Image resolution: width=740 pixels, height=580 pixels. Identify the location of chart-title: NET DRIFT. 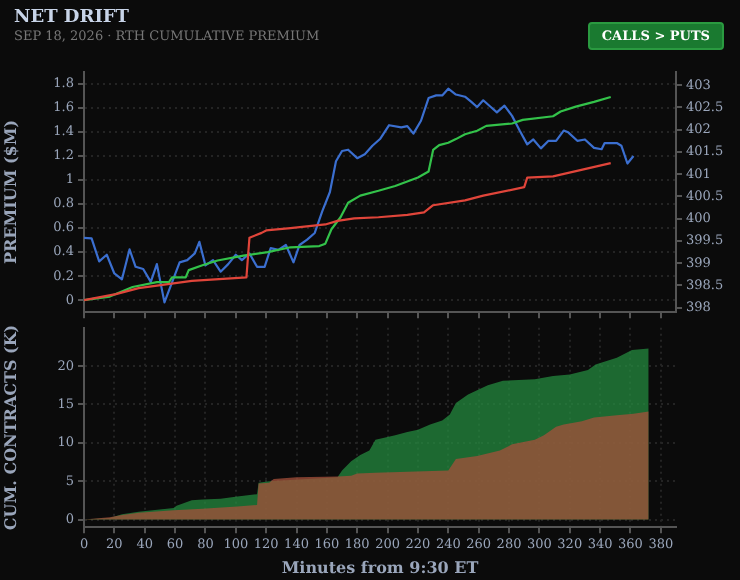
(71, 18).